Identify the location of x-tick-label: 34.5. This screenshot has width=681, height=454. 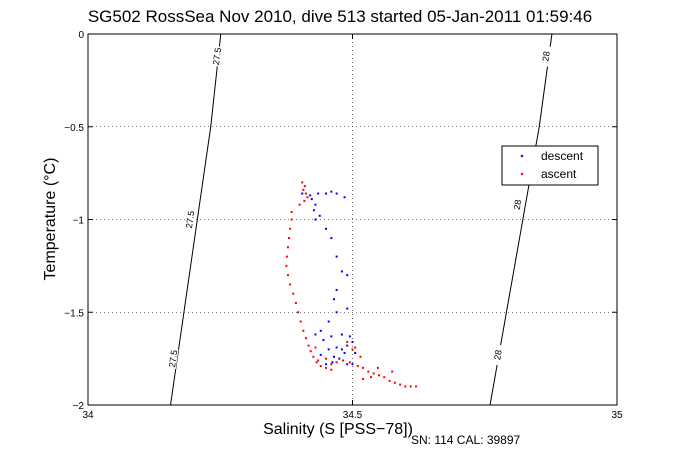
(353, 415).